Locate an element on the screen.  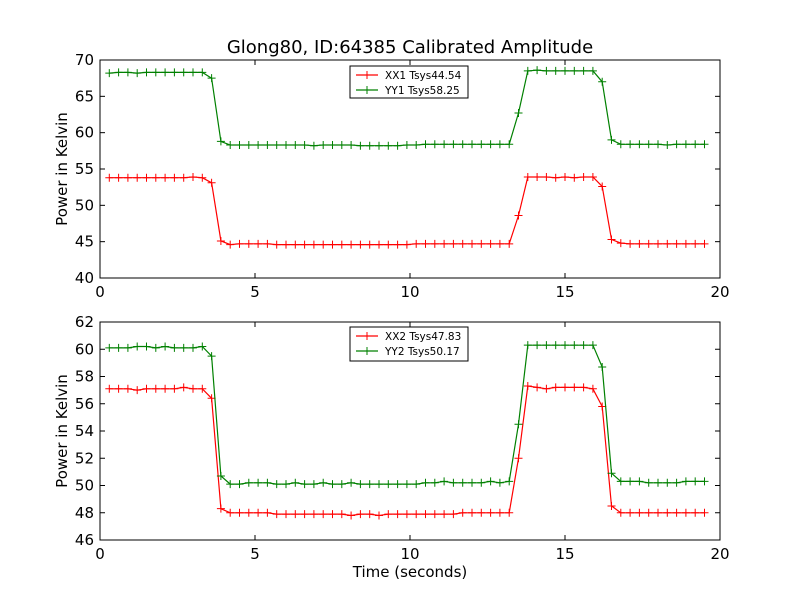
y-tick-label: 40 is located at coordinates (84, 278).